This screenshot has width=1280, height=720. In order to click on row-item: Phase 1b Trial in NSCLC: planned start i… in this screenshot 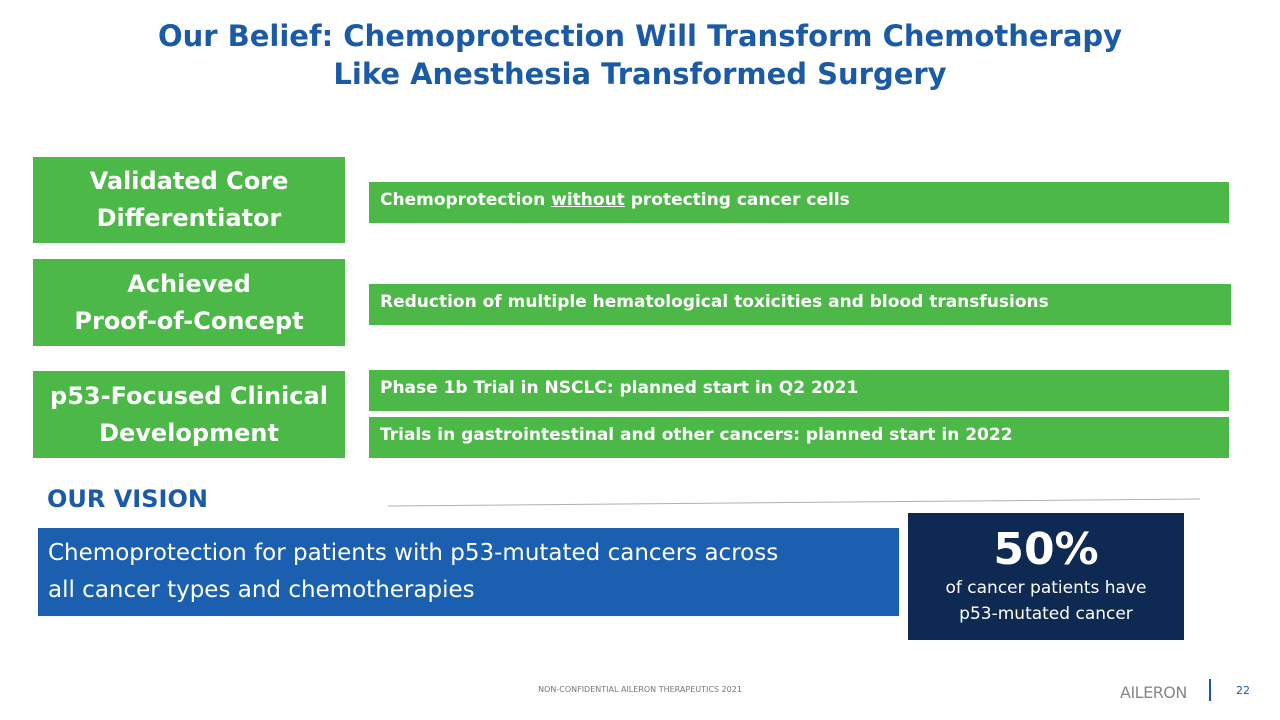, I will do `click(799, 390)`.